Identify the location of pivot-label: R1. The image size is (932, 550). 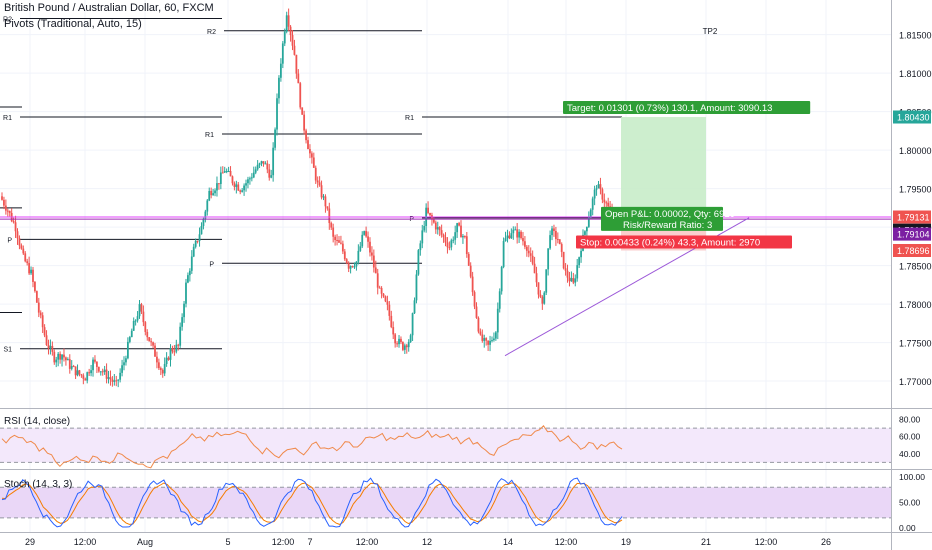
(7, 118).